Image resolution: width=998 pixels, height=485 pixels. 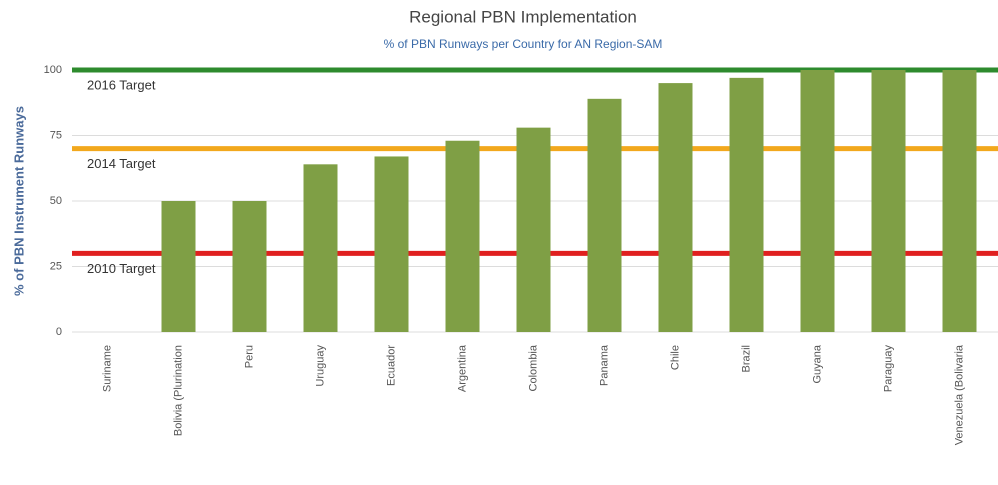 I want to click on y-tick-label: 100, so click(x=53, y=70).